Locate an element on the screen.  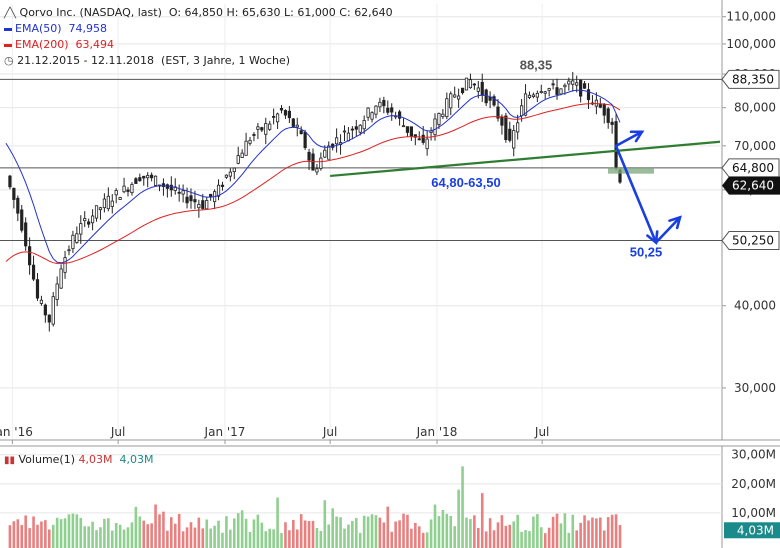
volume-last-badge is located at coordinates (752, 530).